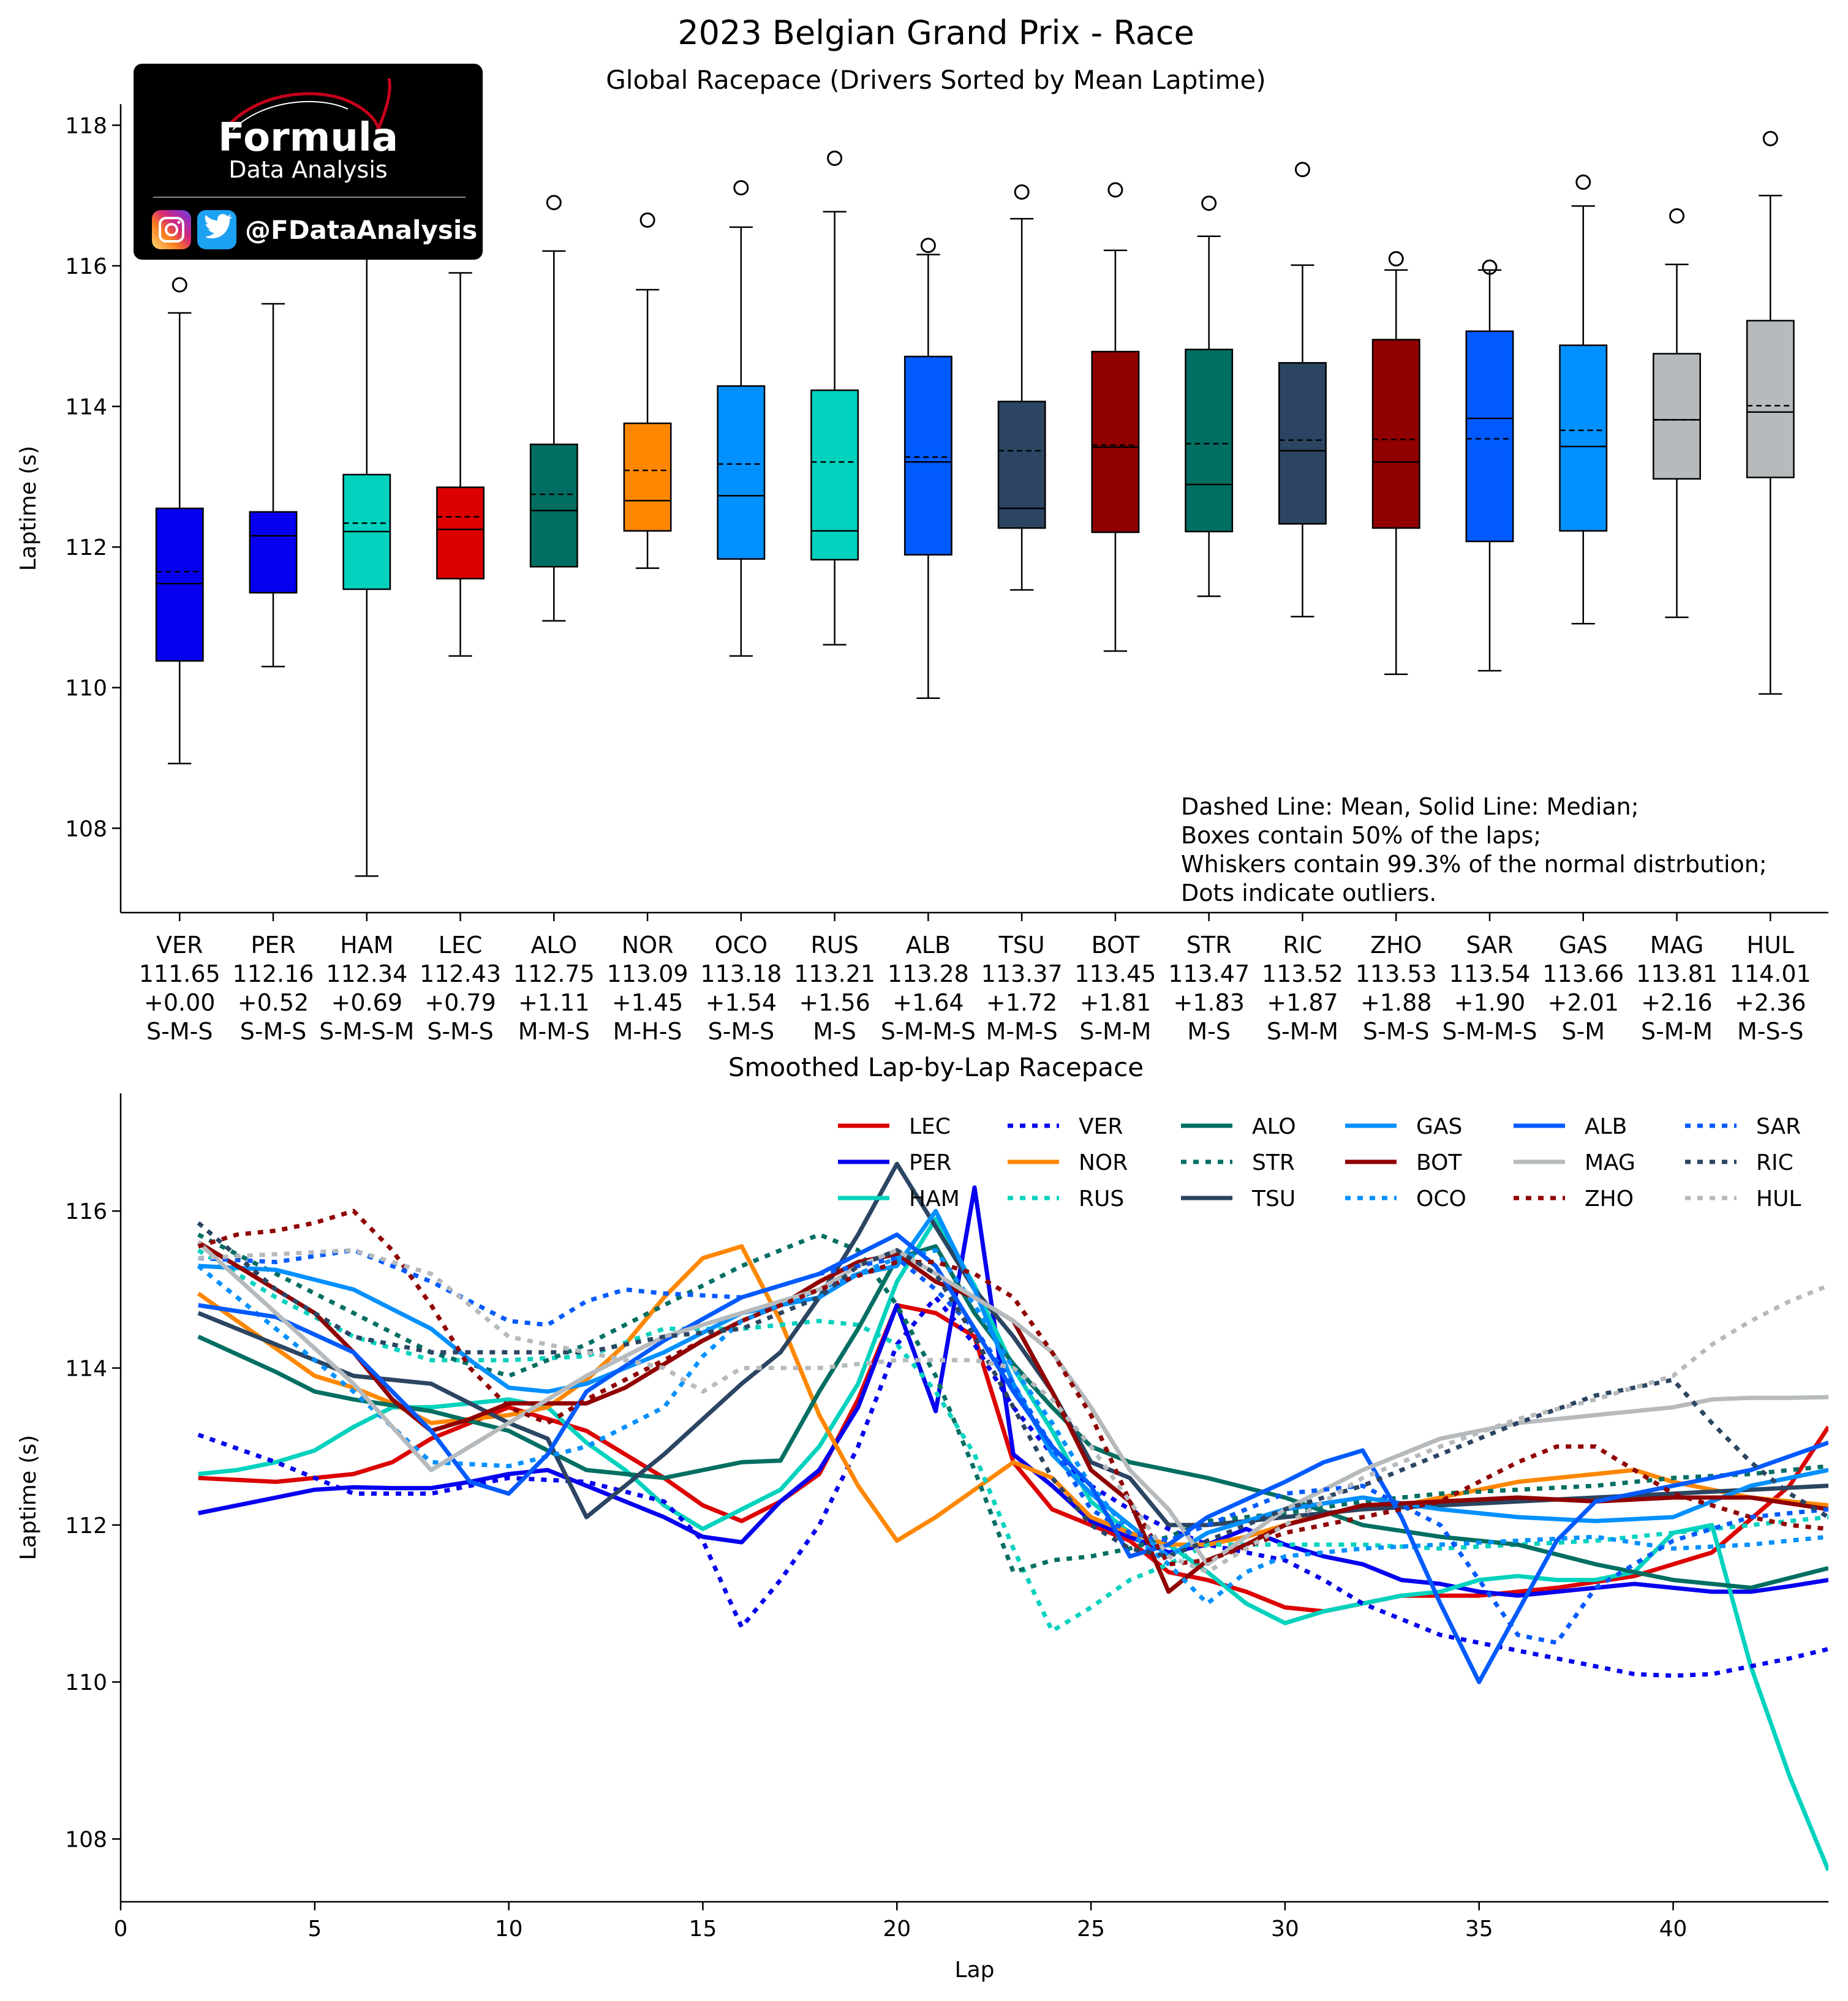  Describe the element at coordinates (1676, 1002) in the screenshot. I see `driver-gap: +2.16` at that location.